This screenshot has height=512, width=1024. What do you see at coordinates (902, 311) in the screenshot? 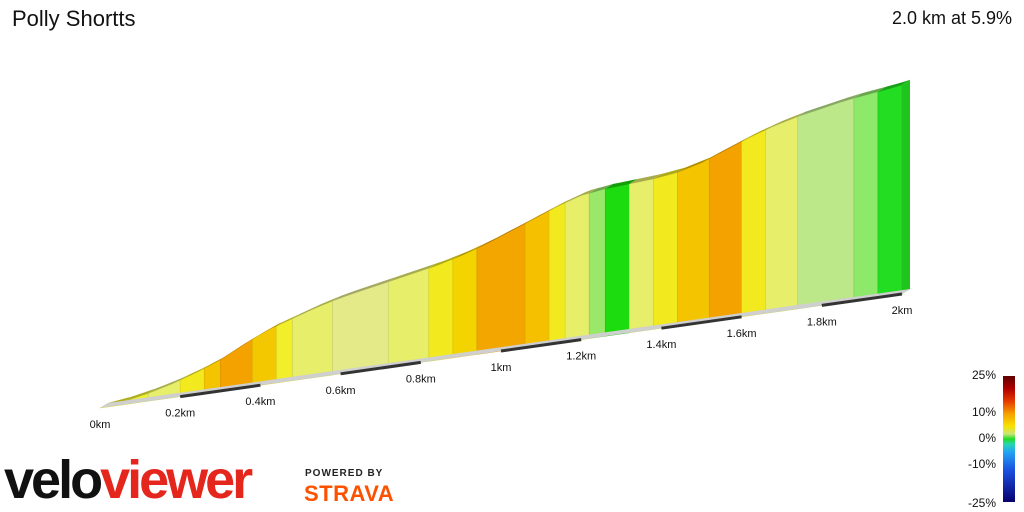
I see `x-tick-label: 2km` at bounding box center [902, 311].